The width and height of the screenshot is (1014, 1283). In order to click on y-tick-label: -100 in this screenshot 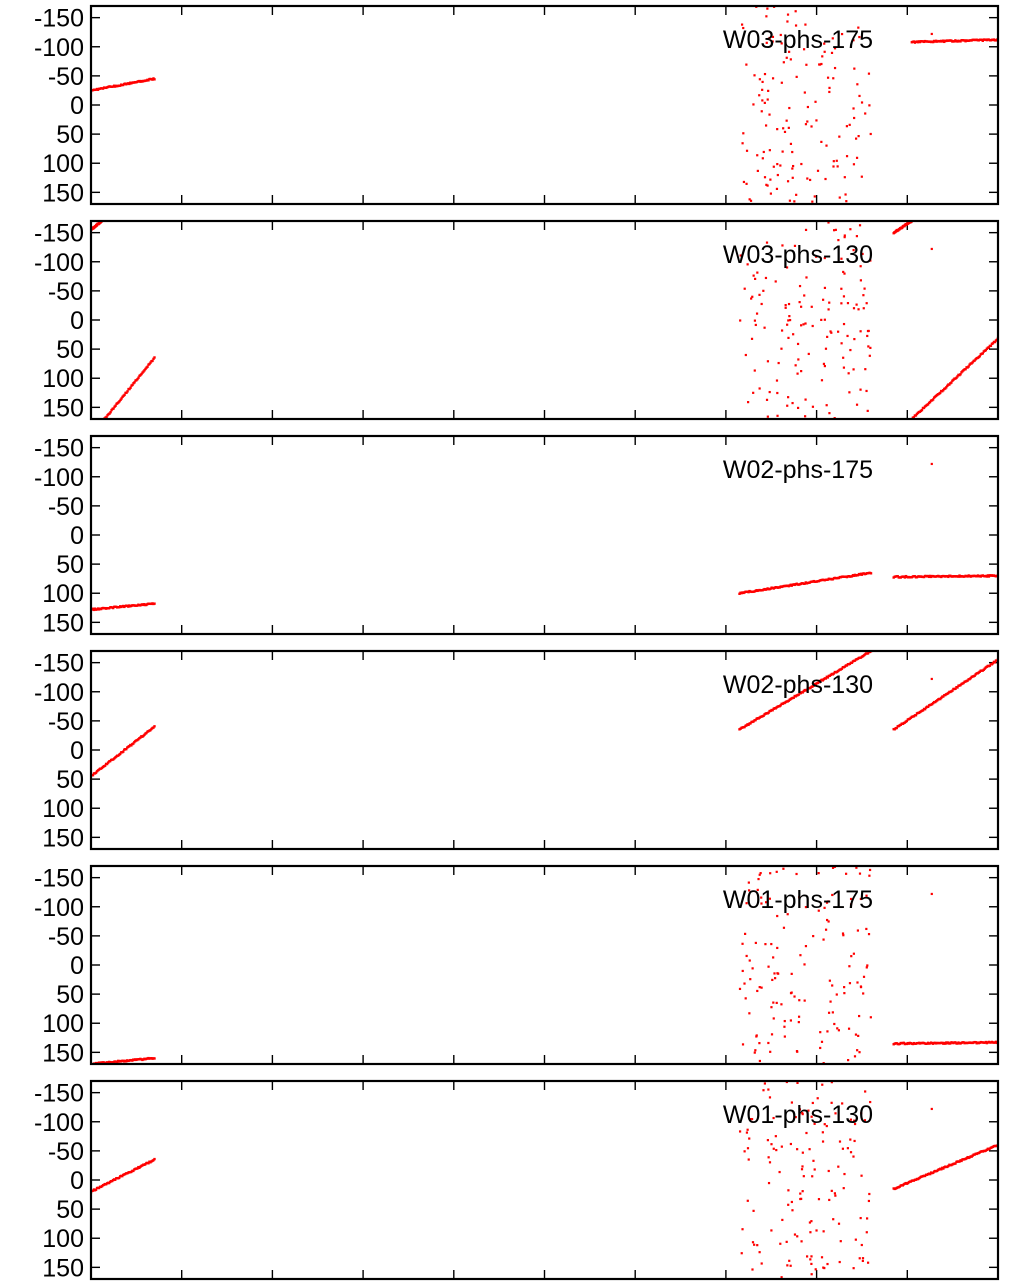, I will do `click(59, 1123)`.